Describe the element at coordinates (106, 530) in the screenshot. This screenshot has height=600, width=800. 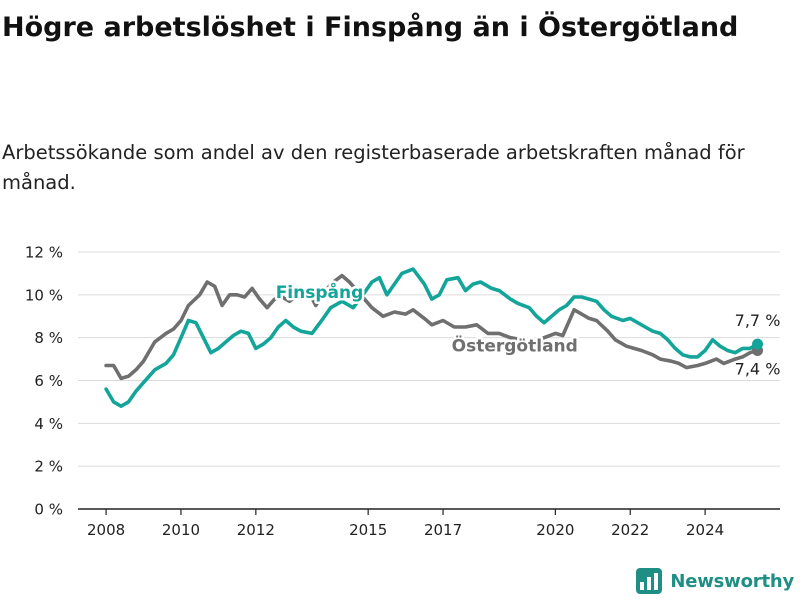
I see `x-tick-label: 2008` at that location.